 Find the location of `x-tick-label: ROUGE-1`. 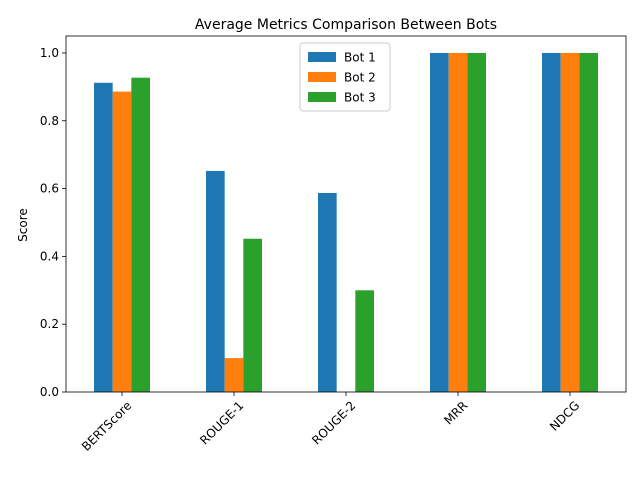

x-tick-label: ROUGE-1 is located at coordinates (221, 422).